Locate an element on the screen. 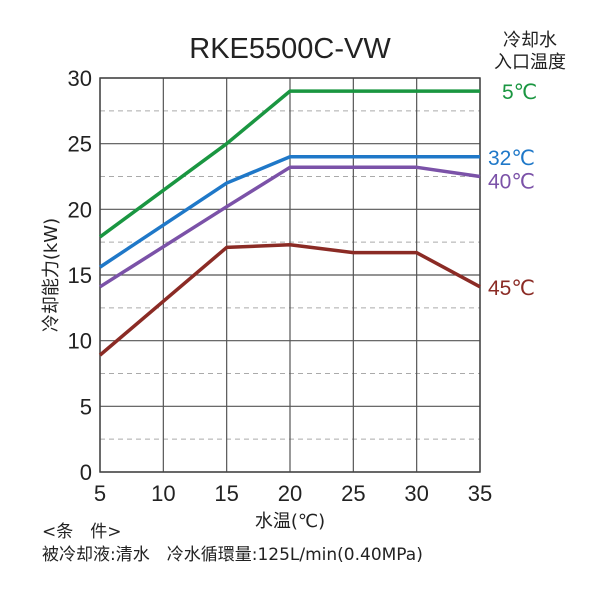  series-label: 5℃ is located at coordinates (519, 92).